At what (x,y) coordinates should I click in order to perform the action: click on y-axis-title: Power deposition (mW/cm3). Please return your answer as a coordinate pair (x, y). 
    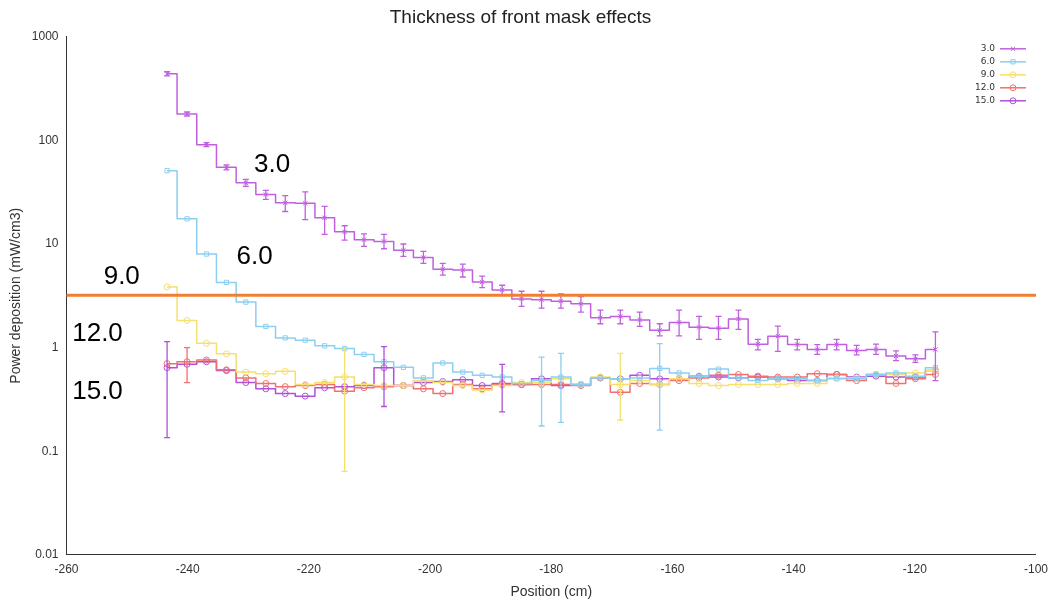
    Looking at the image, I should click on (15, 295).